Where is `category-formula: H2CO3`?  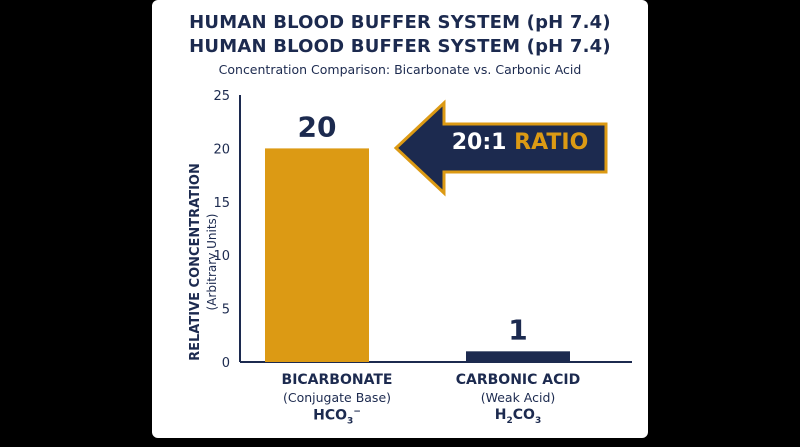
category-formula: H2CO3 is located at coordinates (518, 416).